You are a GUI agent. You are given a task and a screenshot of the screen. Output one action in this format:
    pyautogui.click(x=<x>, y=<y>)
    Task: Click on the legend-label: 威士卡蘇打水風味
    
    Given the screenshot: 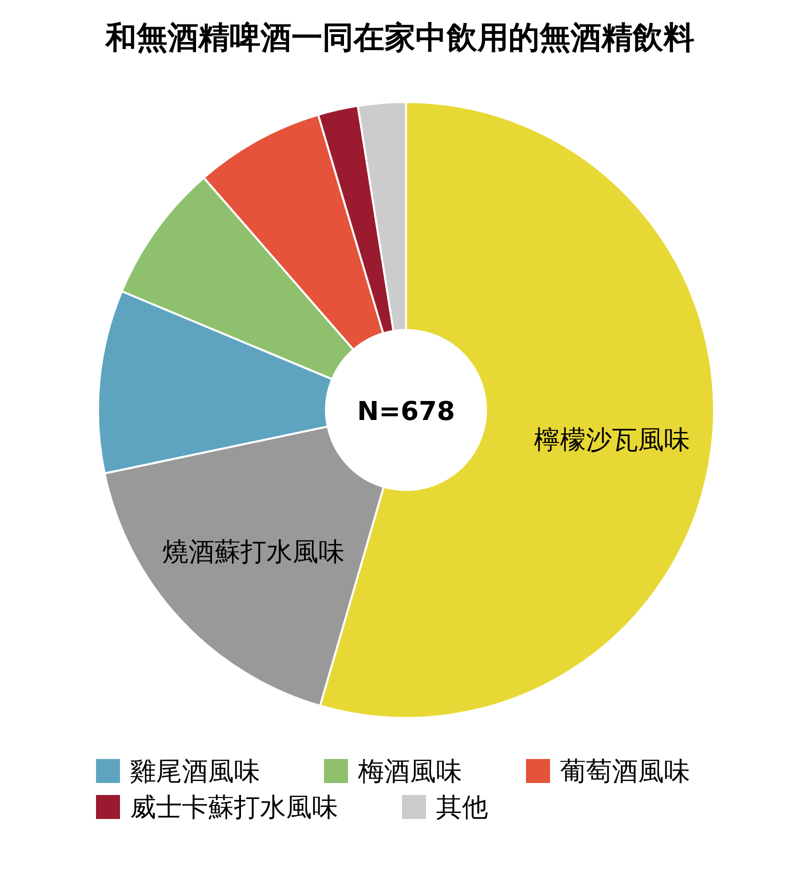 What is the action you would take?
    pyautogui.click(x=234, y=808)
    